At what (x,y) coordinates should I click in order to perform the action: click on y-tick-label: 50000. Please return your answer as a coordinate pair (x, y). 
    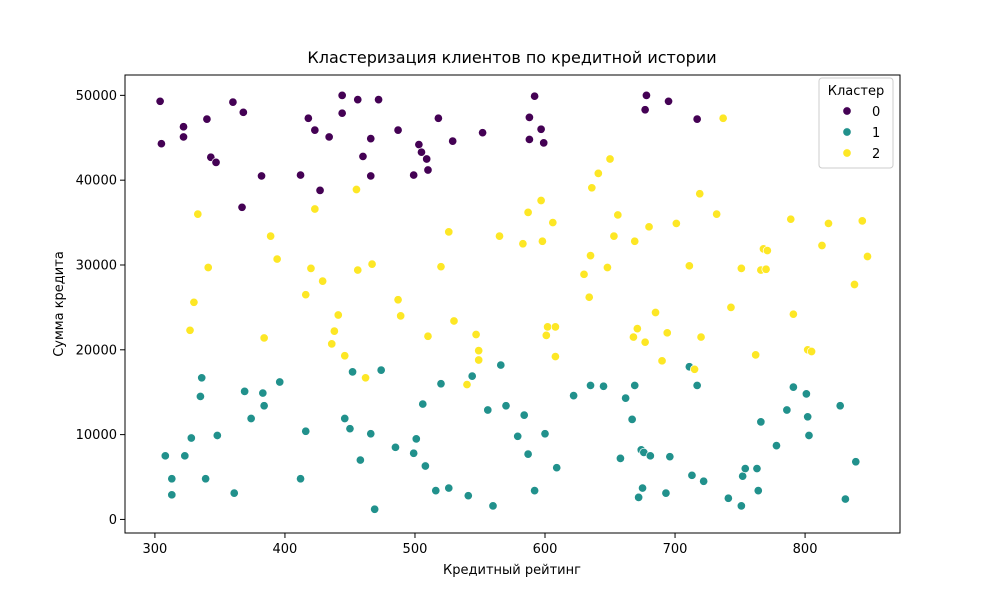
    Looking at the image, I should click on (96, 96).